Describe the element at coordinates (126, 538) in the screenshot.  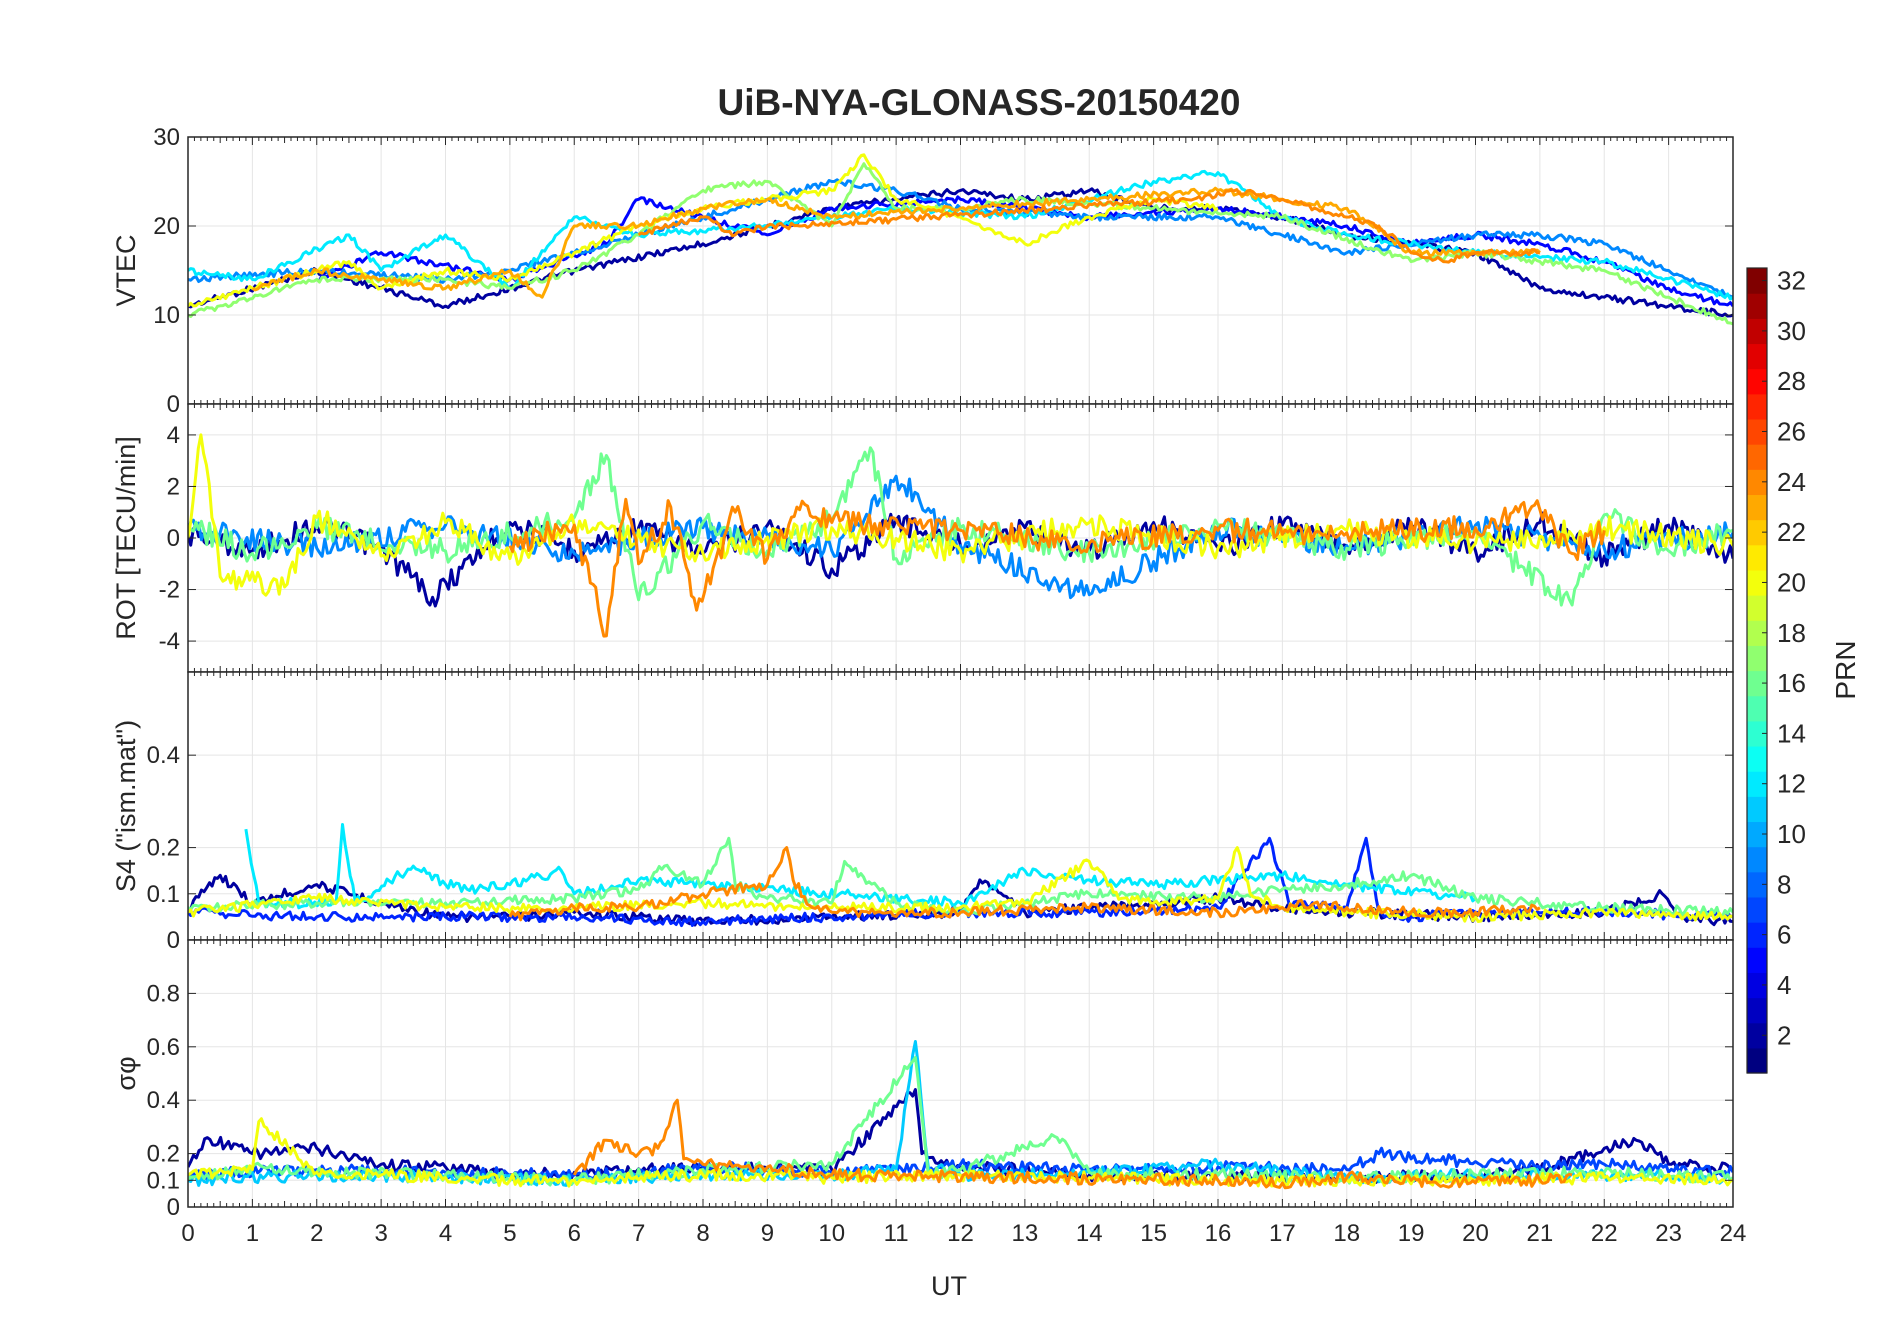
I see `y-axis-label: ROT [TECU/min]` at that location.